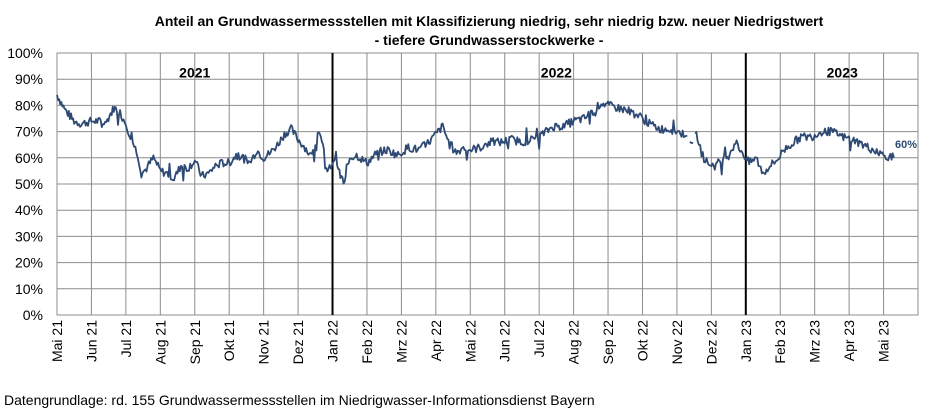 This screenshot has width=930, height=415. I want to click on x-tick-label: Jan 23, so click(746, 341).